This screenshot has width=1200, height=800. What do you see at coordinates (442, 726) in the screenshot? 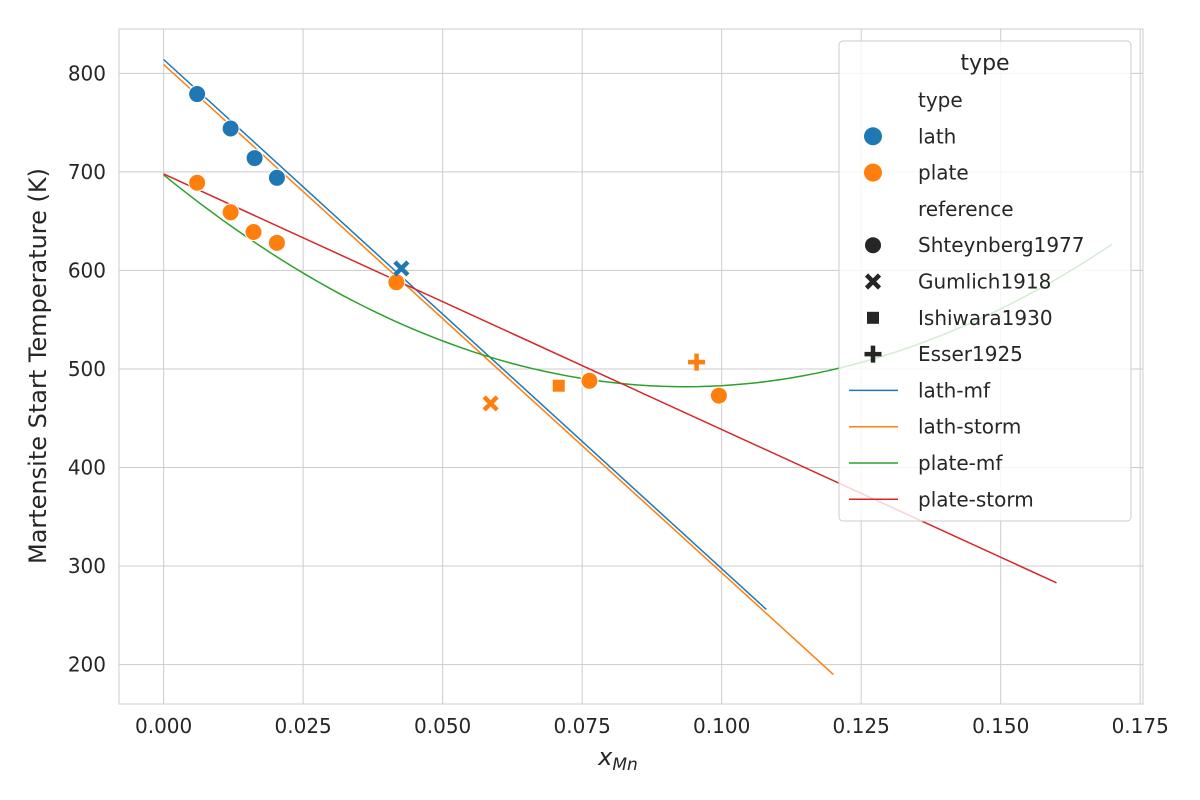
I see `x-tick-label: 0.050` at bounding box center [442, 726].